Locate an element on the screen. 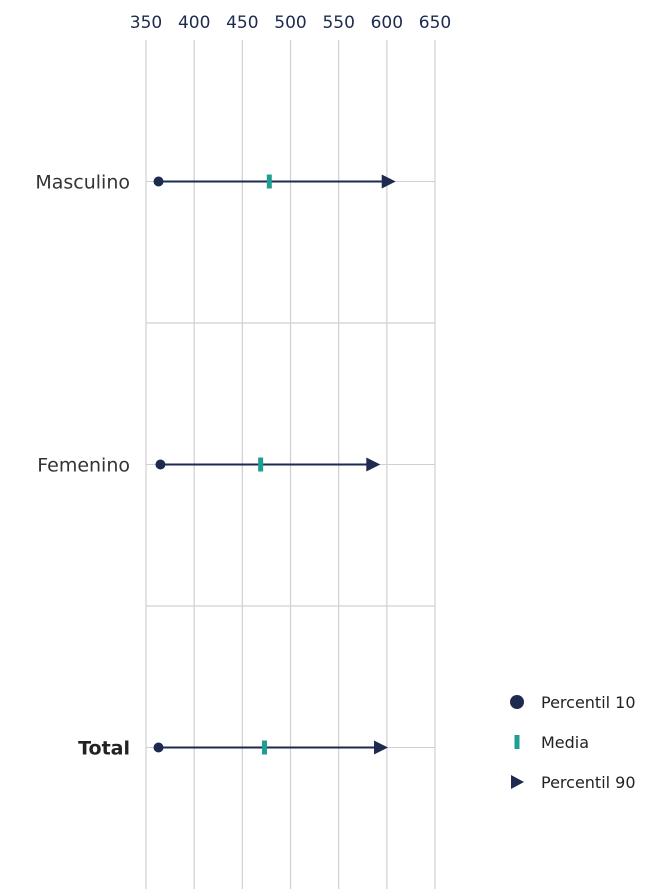  x-tick-label: 550 is located at coordinates (338, 23).